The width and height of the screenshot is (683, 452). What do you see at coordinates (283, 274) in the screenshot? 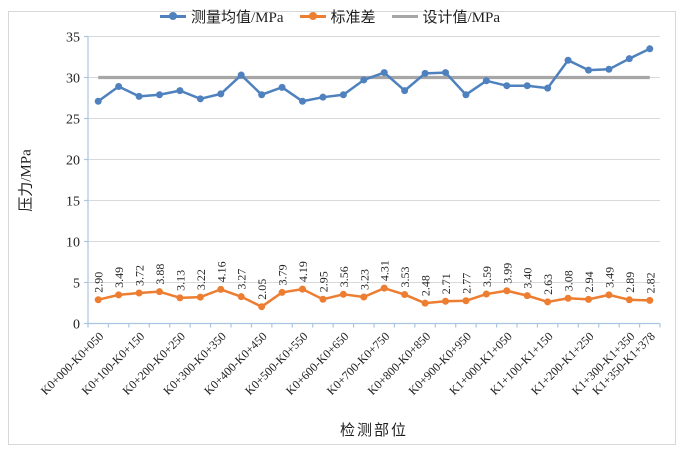
I see `std-dev-data-label: 3.79` at bounding box center [283, 274].